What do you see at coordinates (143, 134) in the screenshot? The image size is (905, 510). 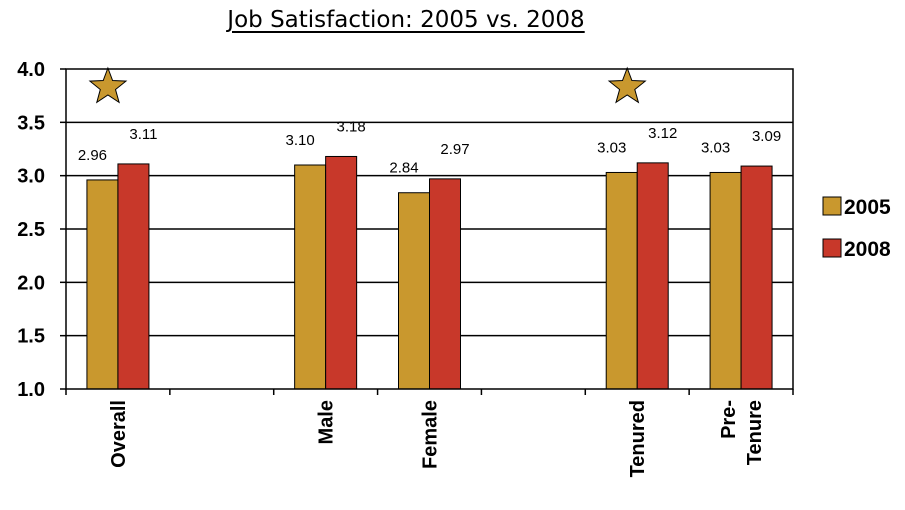 I see `data-label: 3.11` at bounding box center [143, 134].